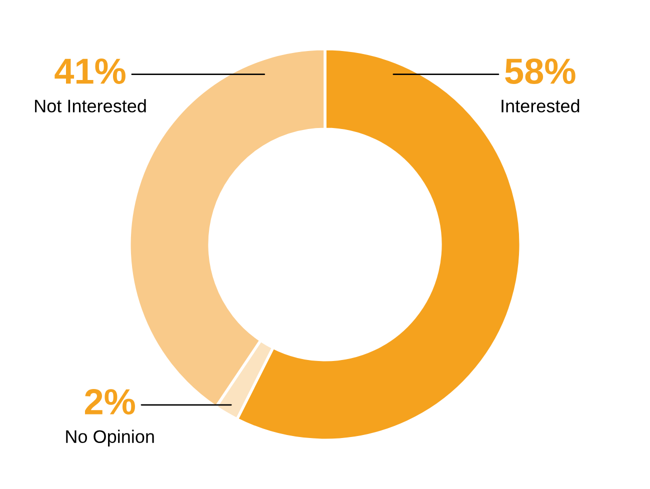 The width and height of the screenshot is (650, 489). What do you see at coordinates (541, 105) in the screenshot?
I see `slice-label: Interested` at bounding box center [541, 105].